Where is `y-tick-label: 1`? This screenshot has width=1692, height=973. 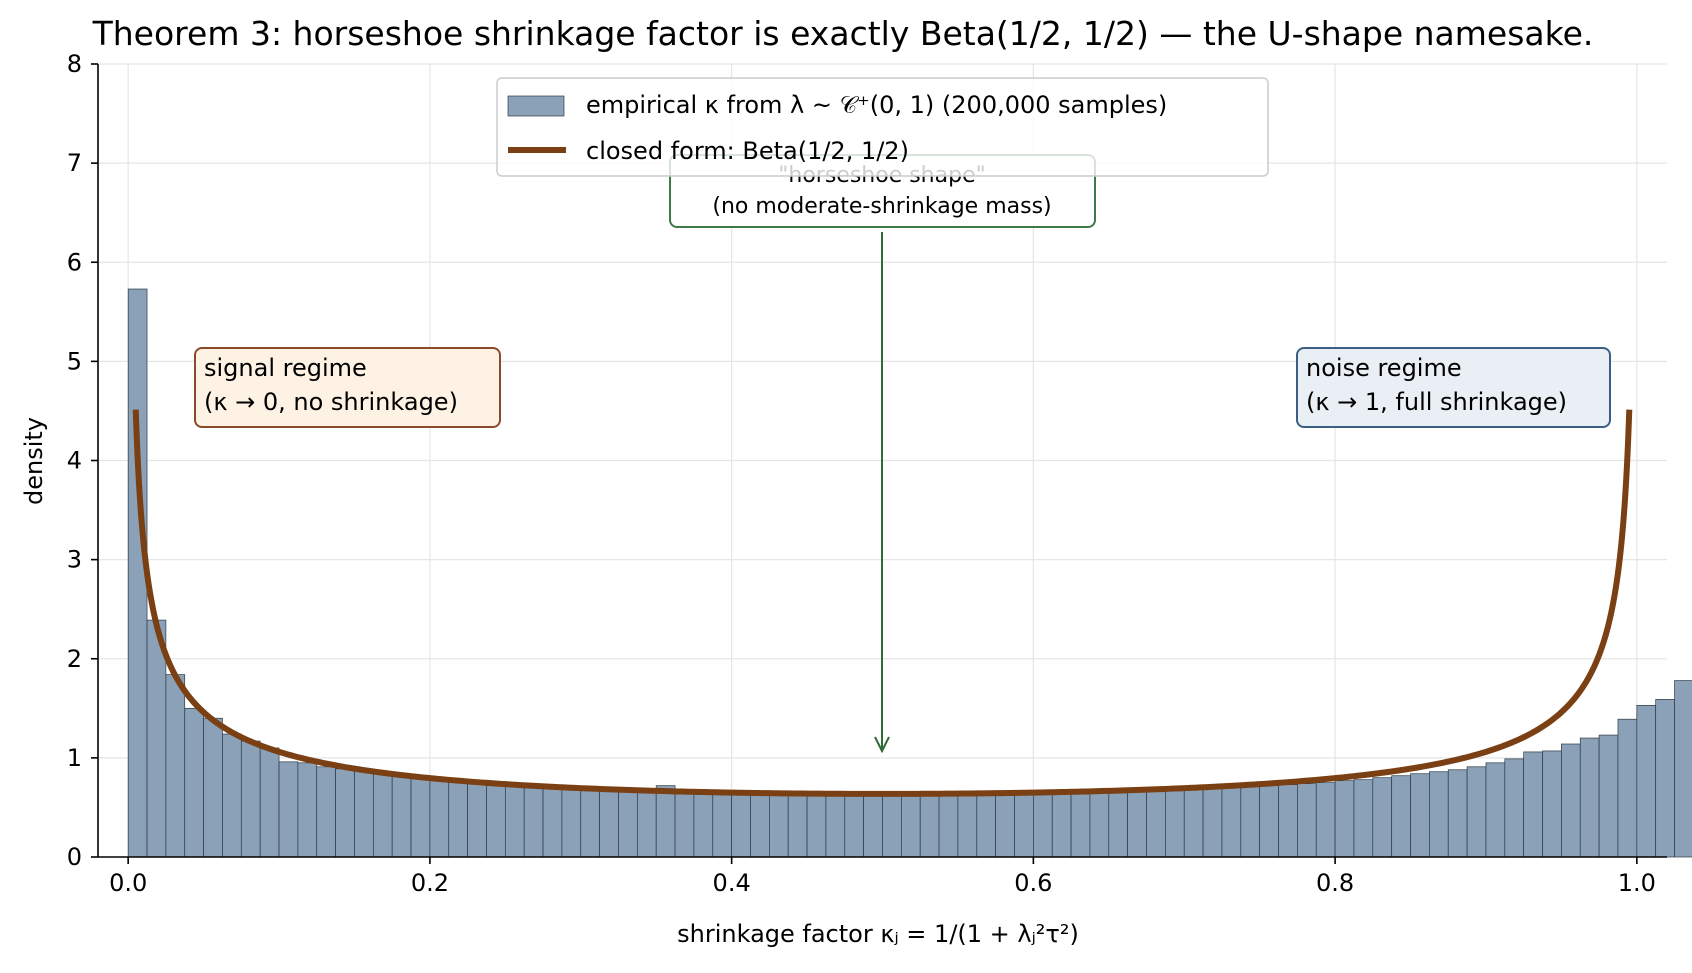
y-tick-label: 1 is located at coordinates (74, 758).